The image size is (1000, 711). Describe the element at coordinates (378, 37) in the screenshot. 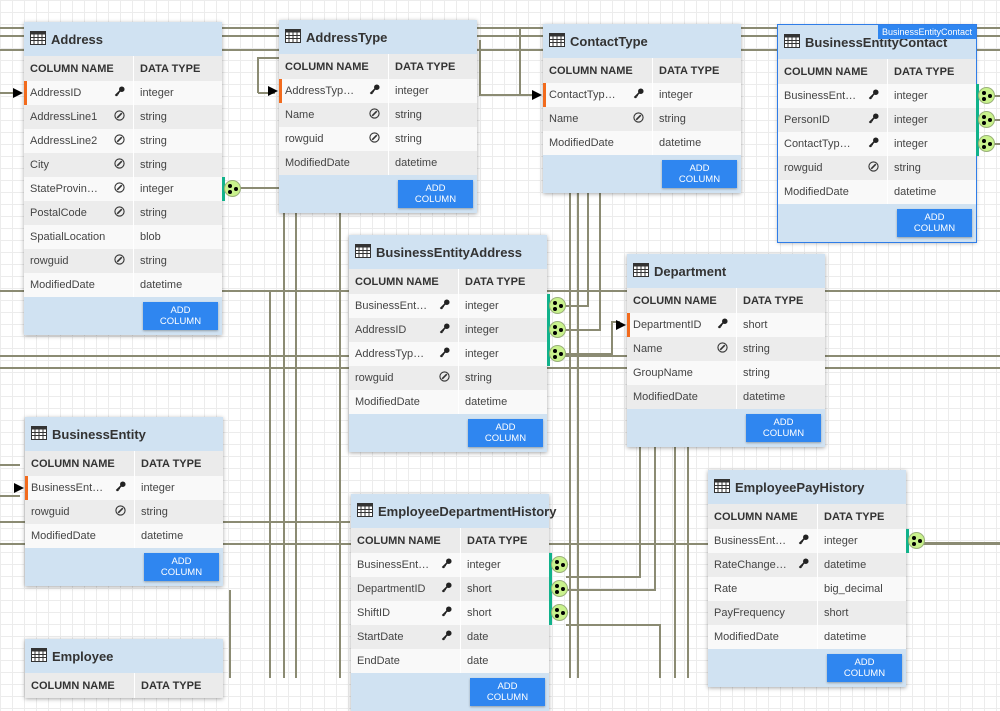

I see `table-title: AddressType` at that location.